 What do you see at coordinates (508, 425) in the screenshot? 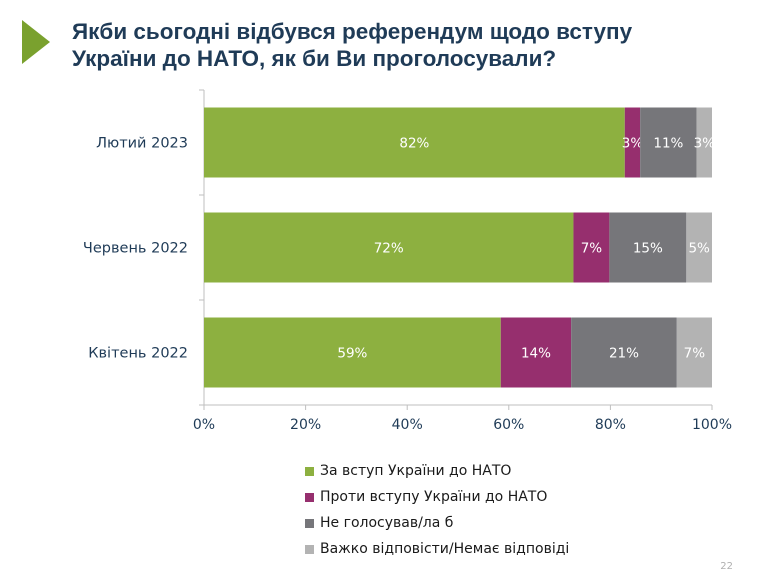
I see `x-tick-label: 60%` at bounding box center [508, 425].